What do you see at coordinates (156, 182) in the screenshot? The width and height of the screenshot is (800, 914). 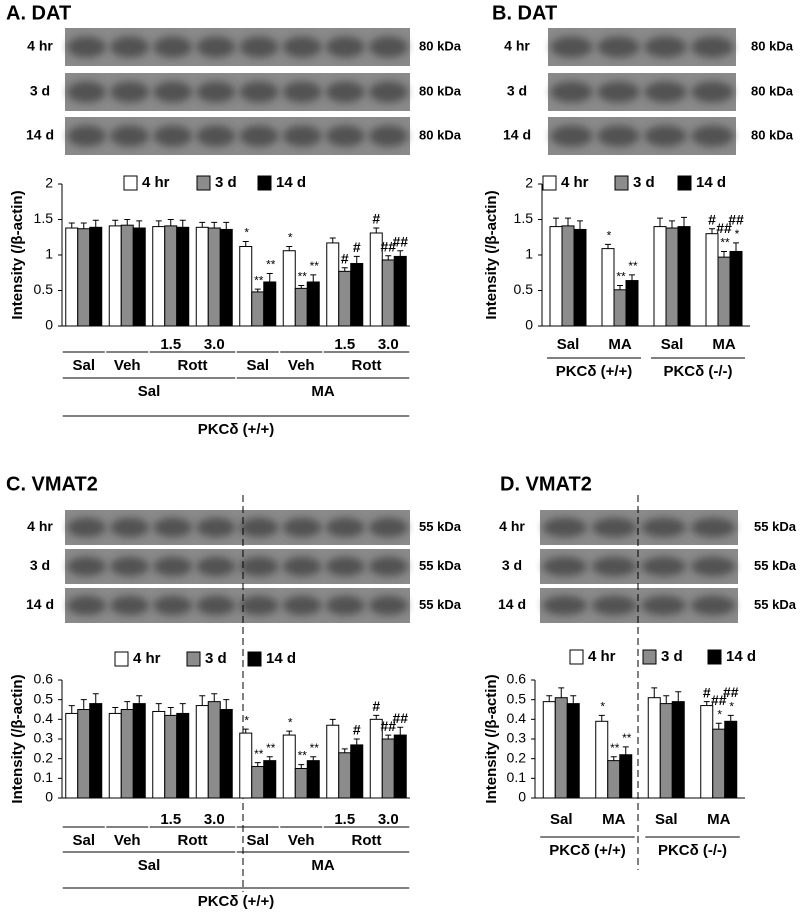 I see `legend-label: 4 hr` at bounding box center [156, 182].